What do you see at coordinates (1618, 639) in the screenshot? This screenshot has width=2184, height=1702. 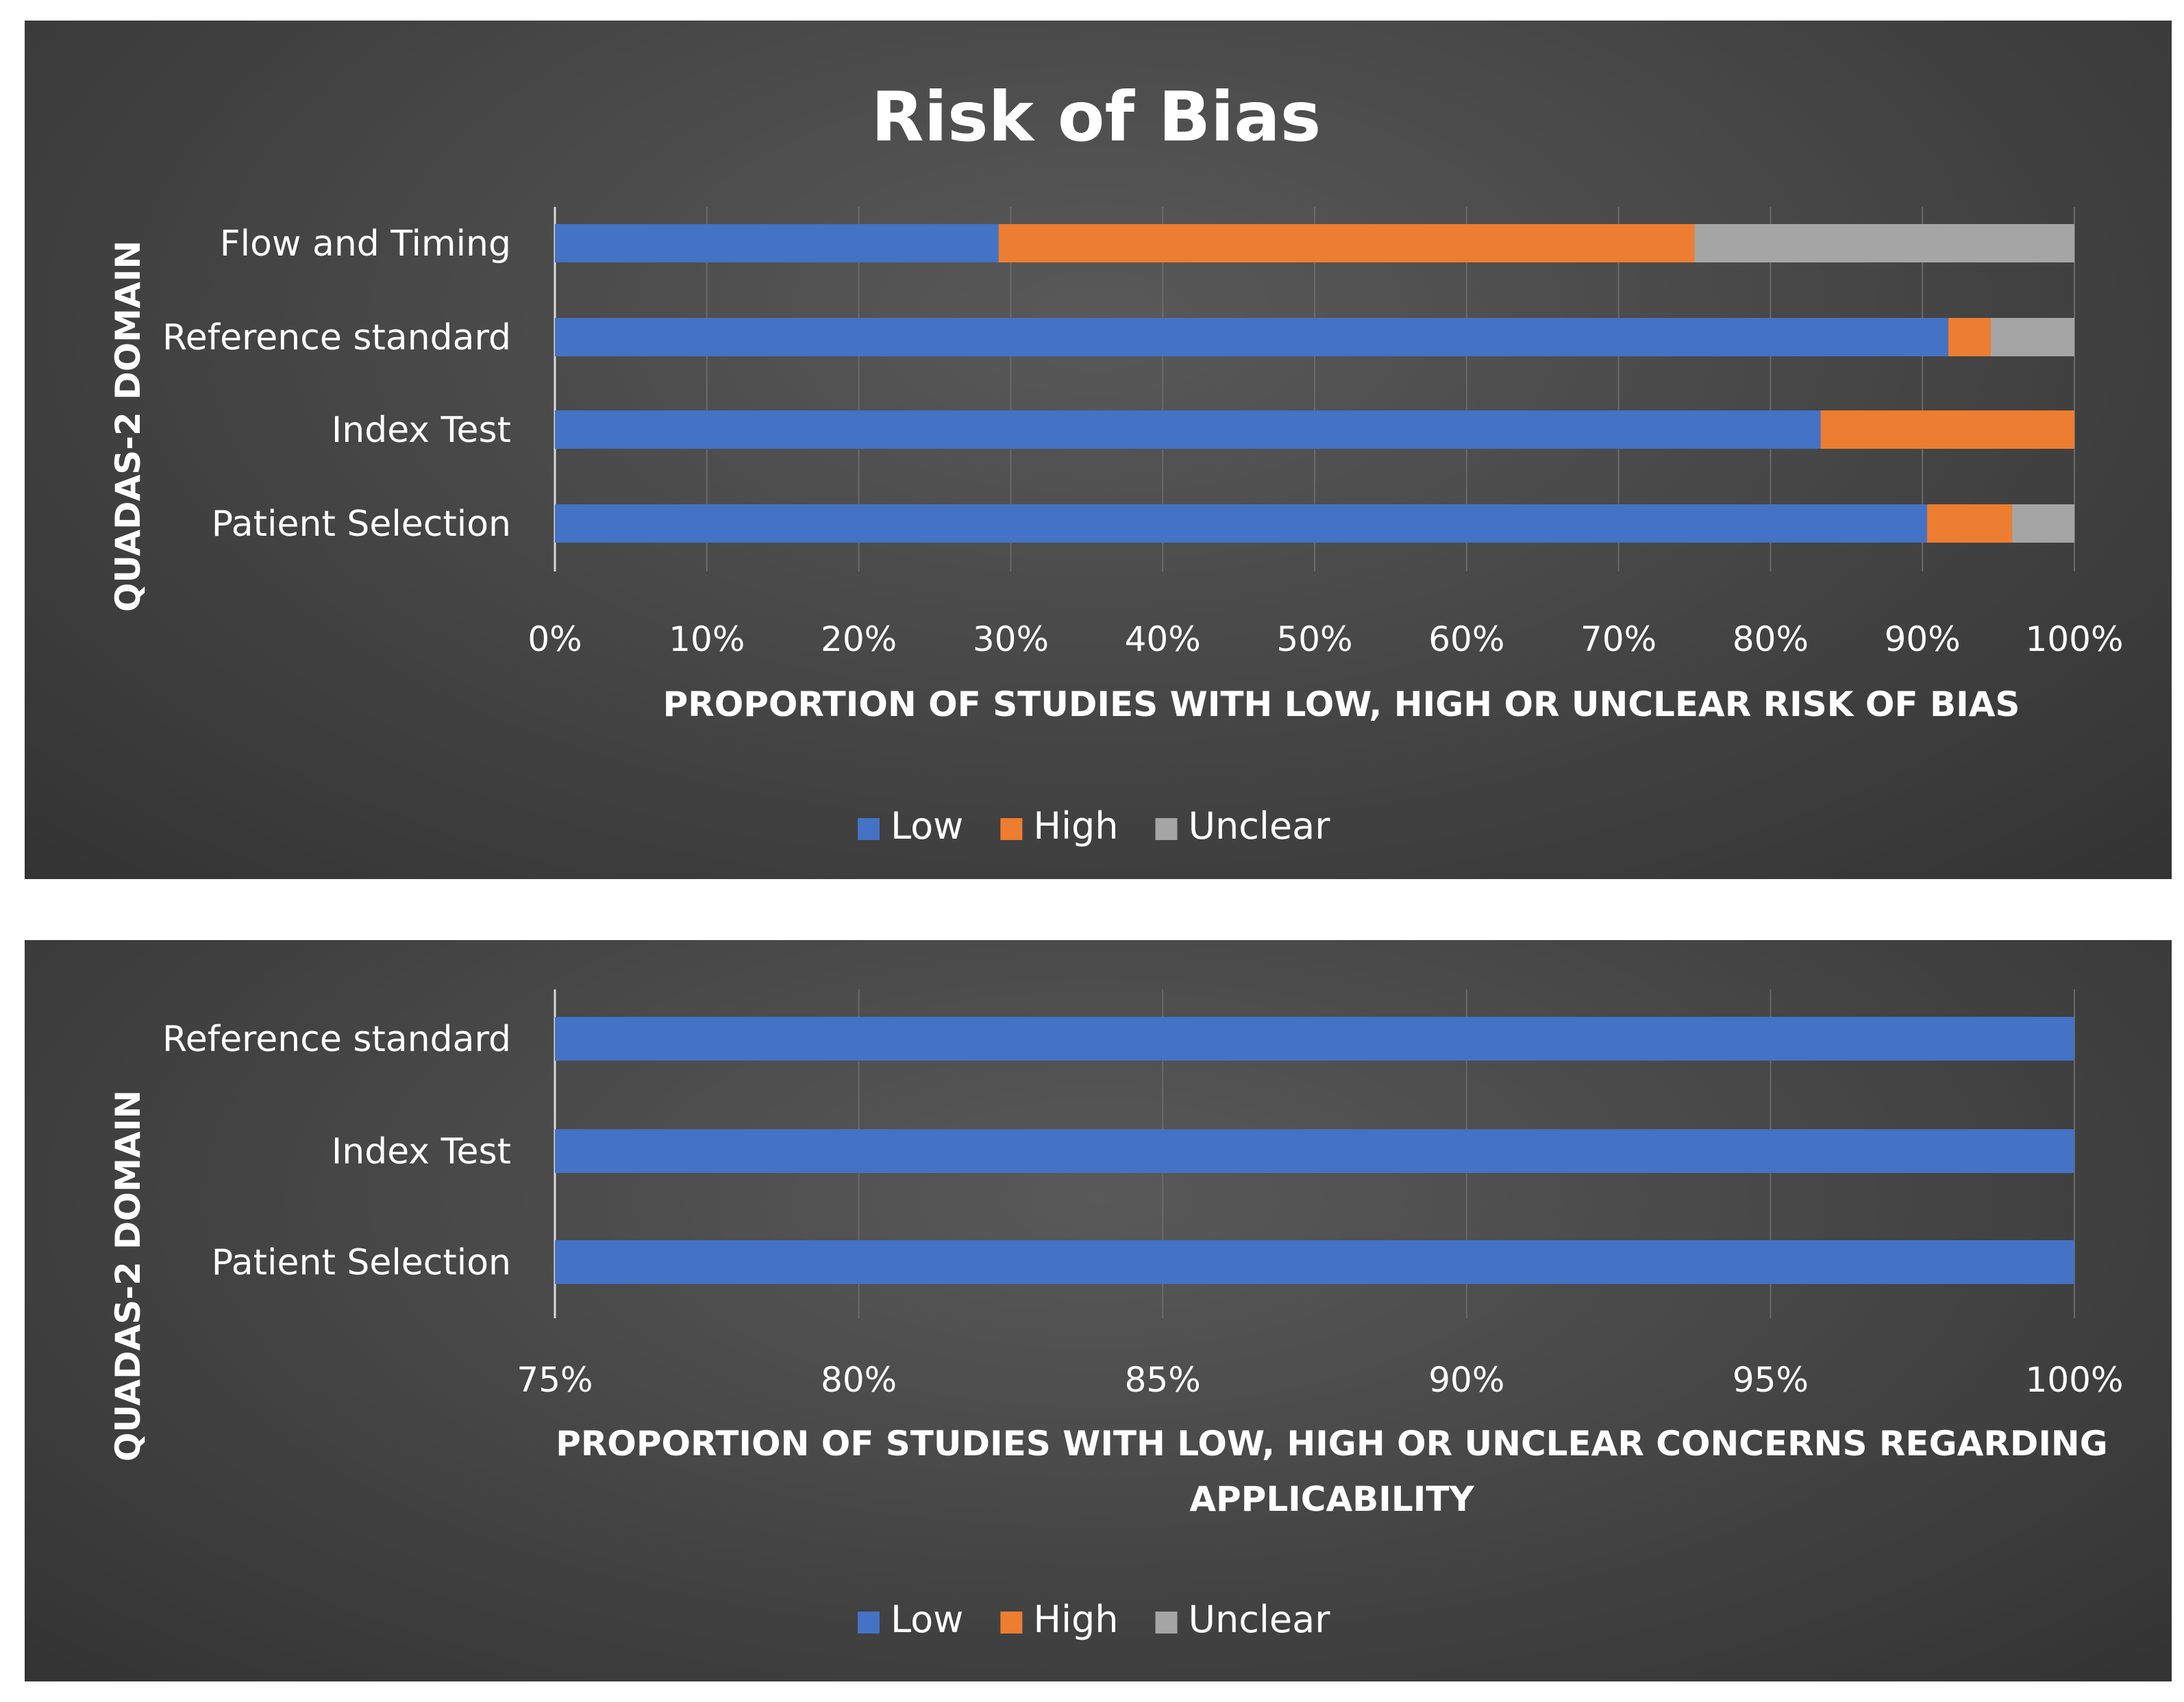 I see `x-tick-label: 70%` at bounding box center [1618, 639].